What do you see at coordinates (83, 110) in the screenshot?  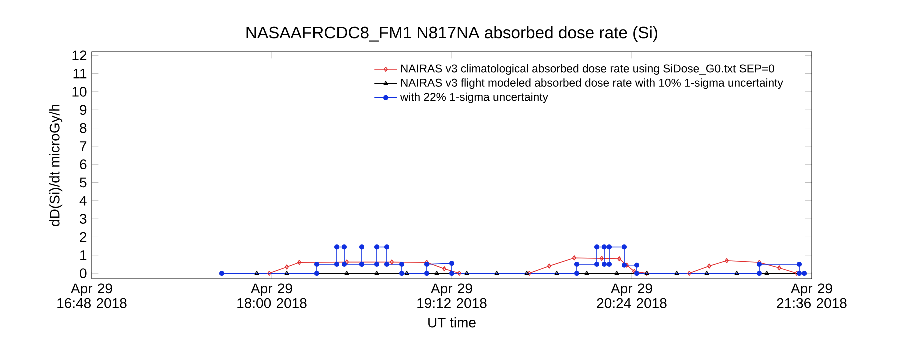 I see `y-tick-label: 9` at bounding box center [83, 110].